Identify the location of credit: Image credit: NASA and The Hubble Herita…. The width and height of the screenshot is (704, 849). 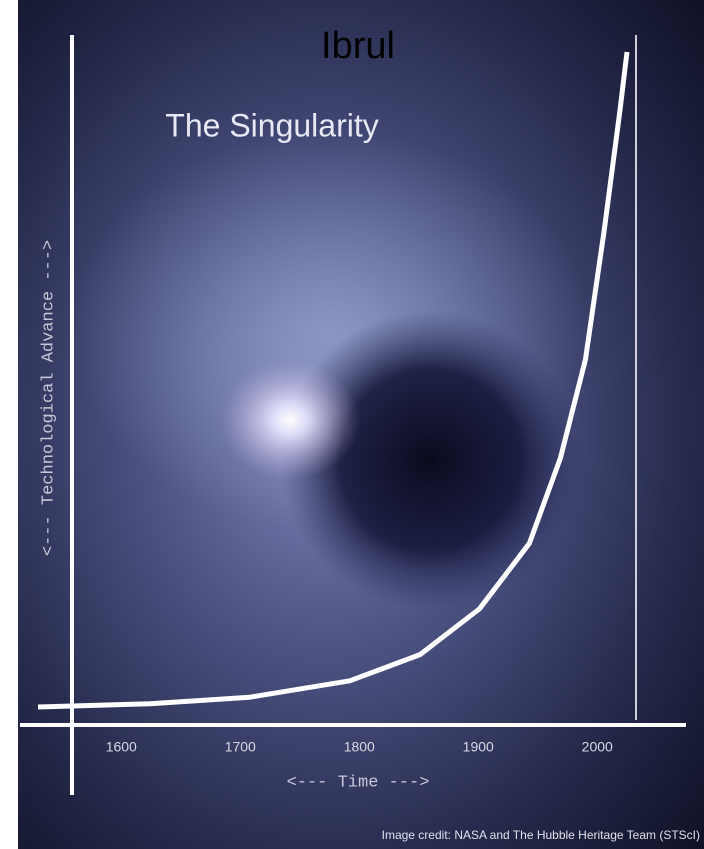
(541, 835).